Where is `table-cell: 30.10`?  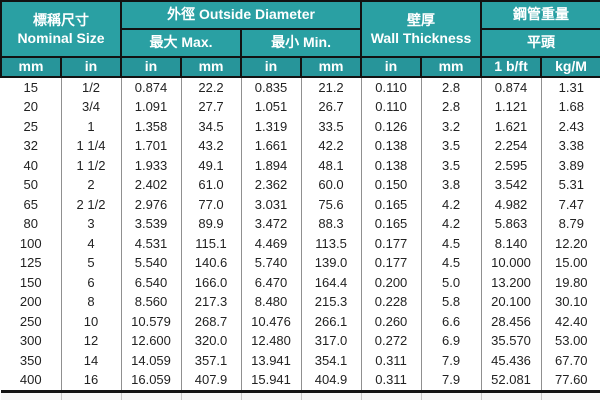
table-cell: 30.10 is located at coordinates (570, 302).